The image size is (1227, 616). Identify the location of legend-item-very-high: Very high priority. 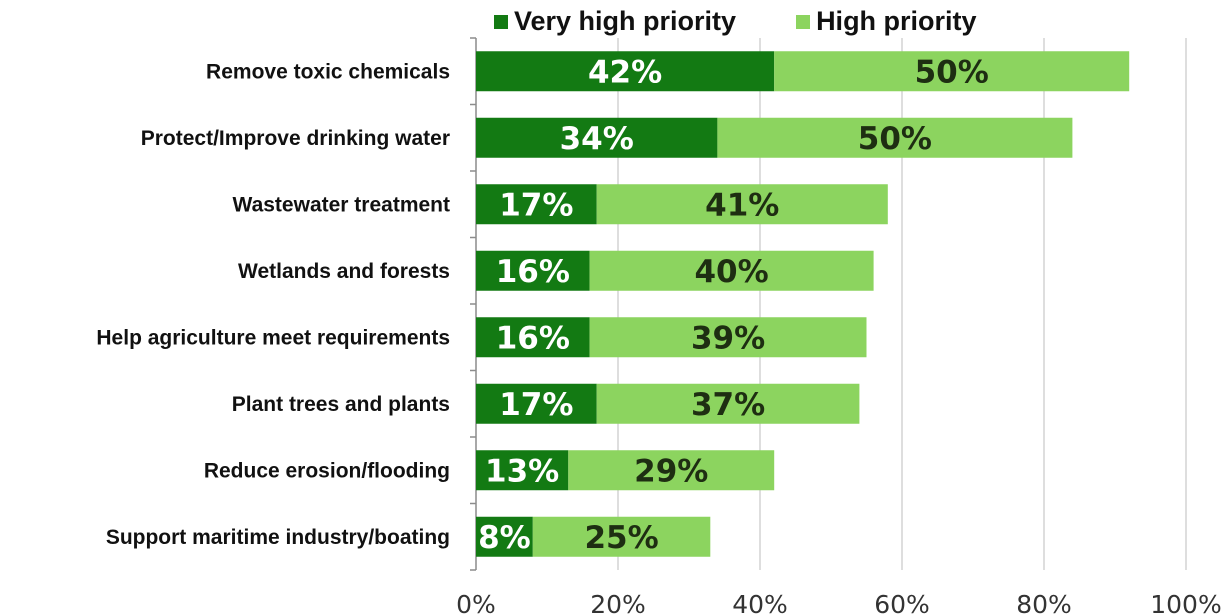
(615, 21).